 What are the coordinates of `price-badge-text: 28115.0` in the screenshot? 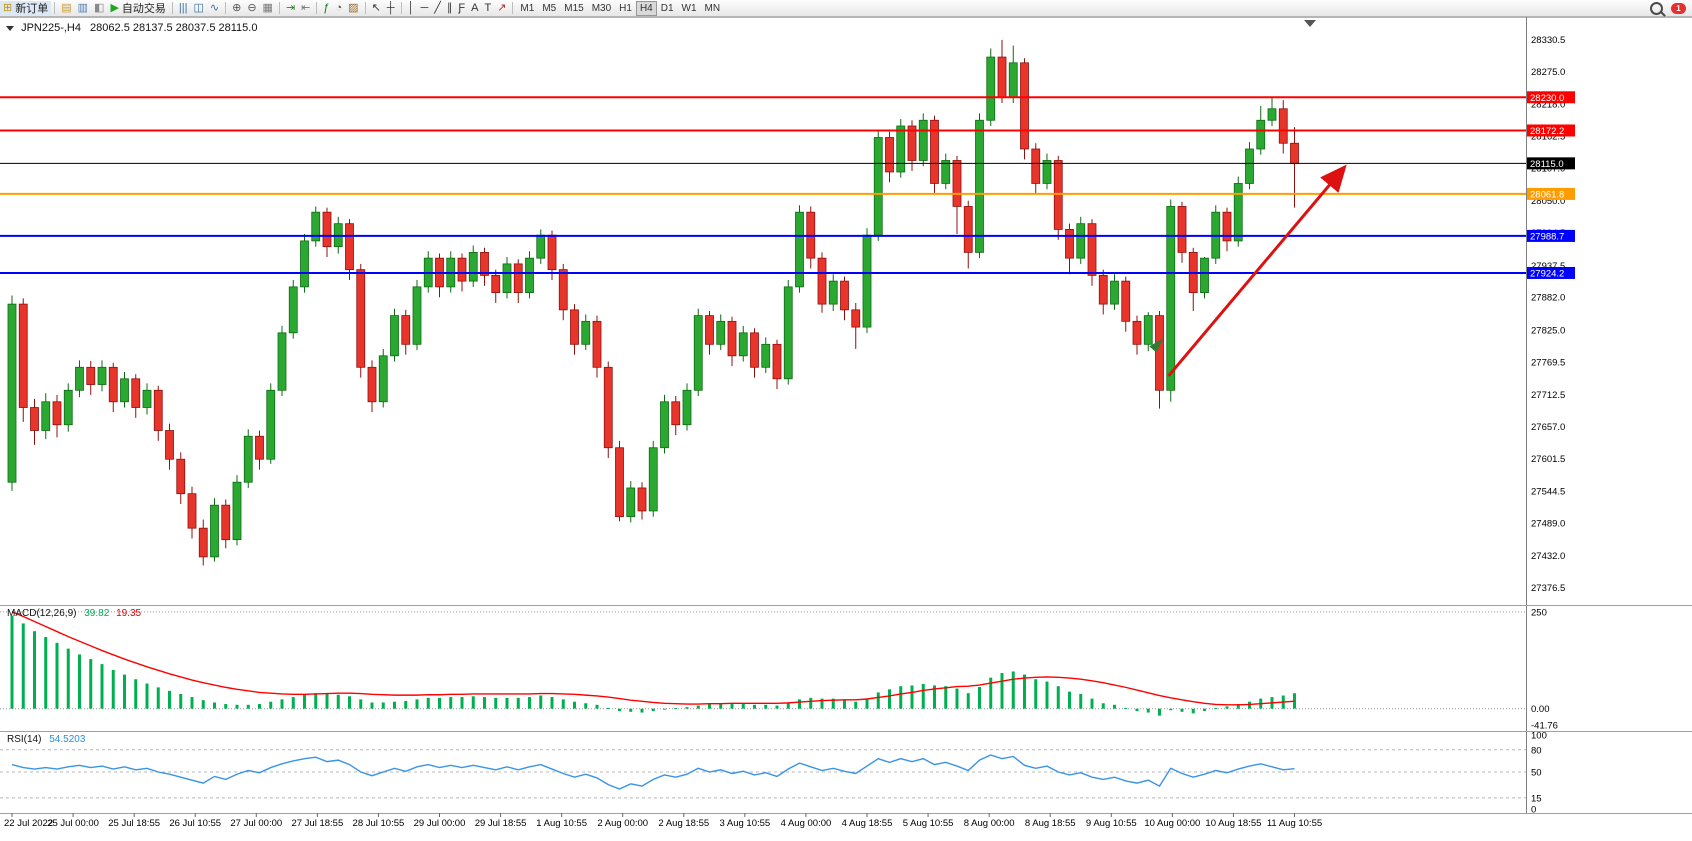 It's located at (1547, 164).